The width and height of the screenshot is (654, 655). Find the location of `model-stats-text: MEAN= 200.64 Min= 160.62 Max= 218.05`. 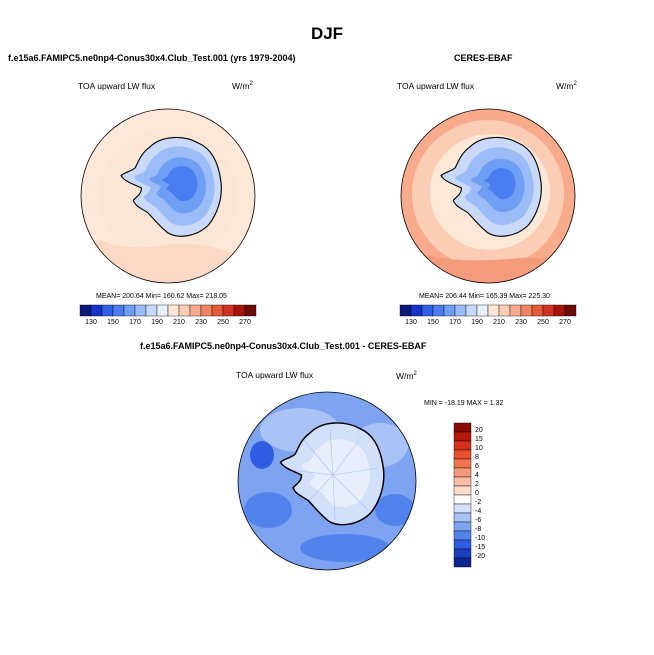

model-stats-text: MEAN= 200.64 Min= 160.62 Max= 218.05 is located at coordinates (161, 296).